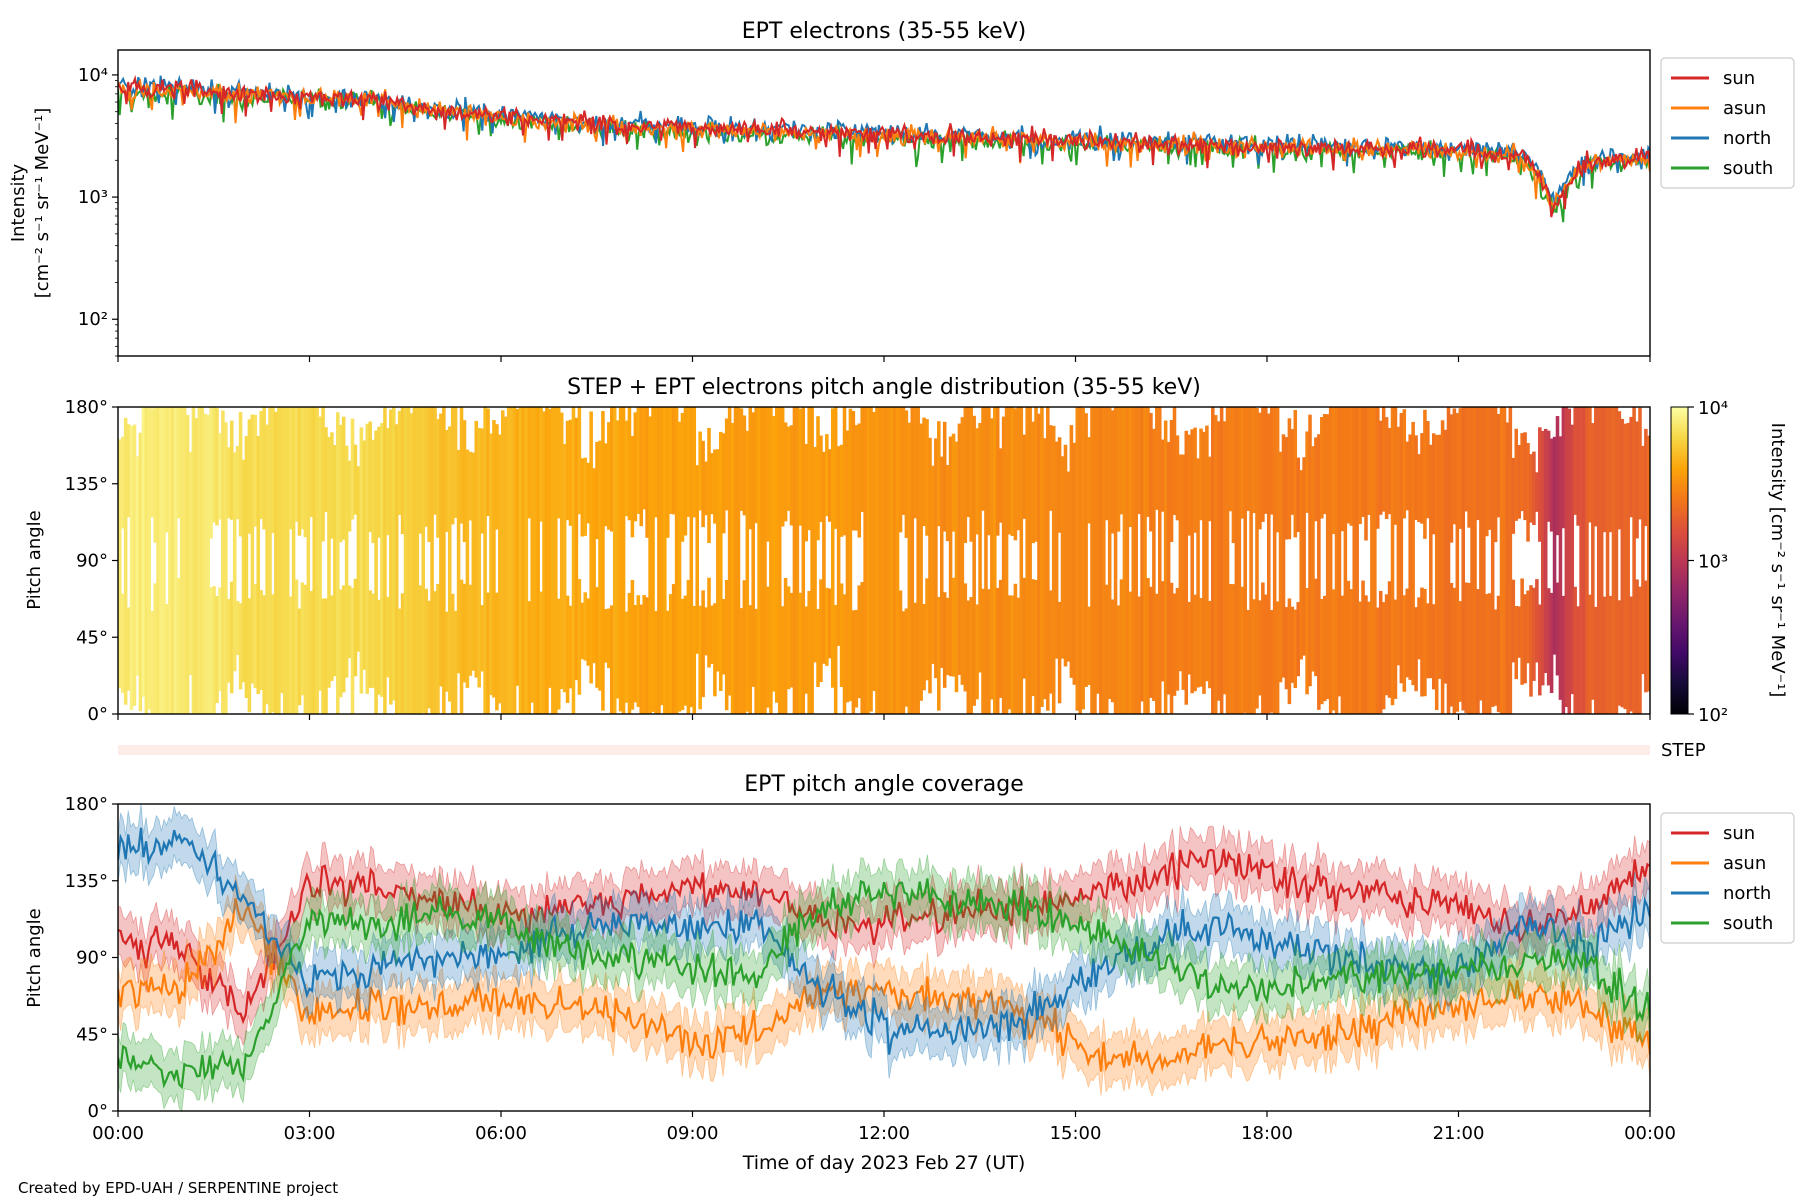 This screenshot has width=1800, height=1200. I want to click on y-tick-label: 90°, so click(92, 561).